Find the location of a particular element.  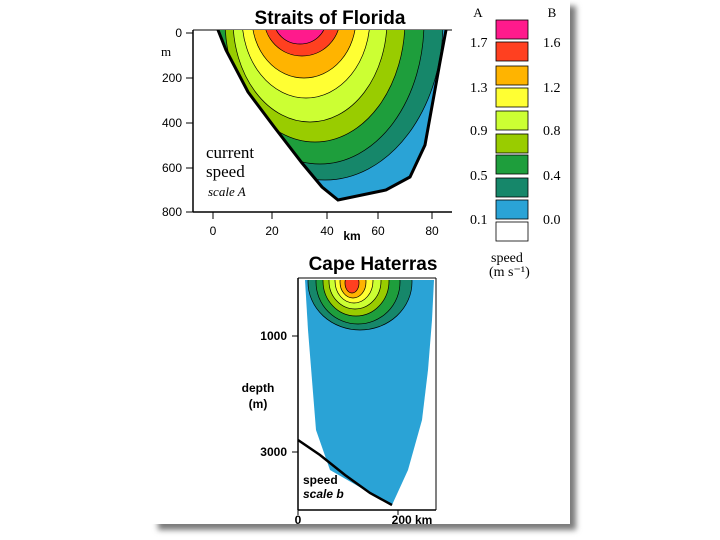

figure-a-label-current: current is located at coordinates (230, 152).